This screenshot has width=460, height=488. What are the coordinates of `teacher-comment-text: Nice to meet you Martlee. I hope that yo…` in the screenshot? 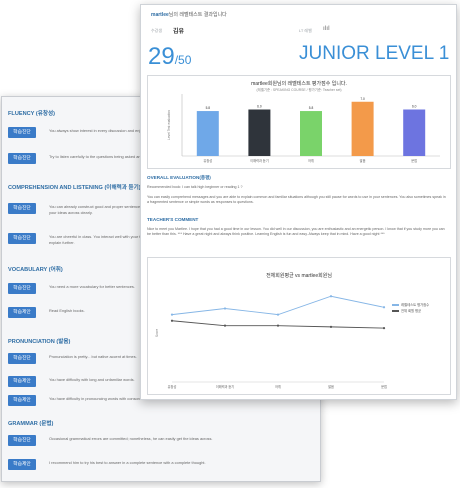 It's located at (296, 232).